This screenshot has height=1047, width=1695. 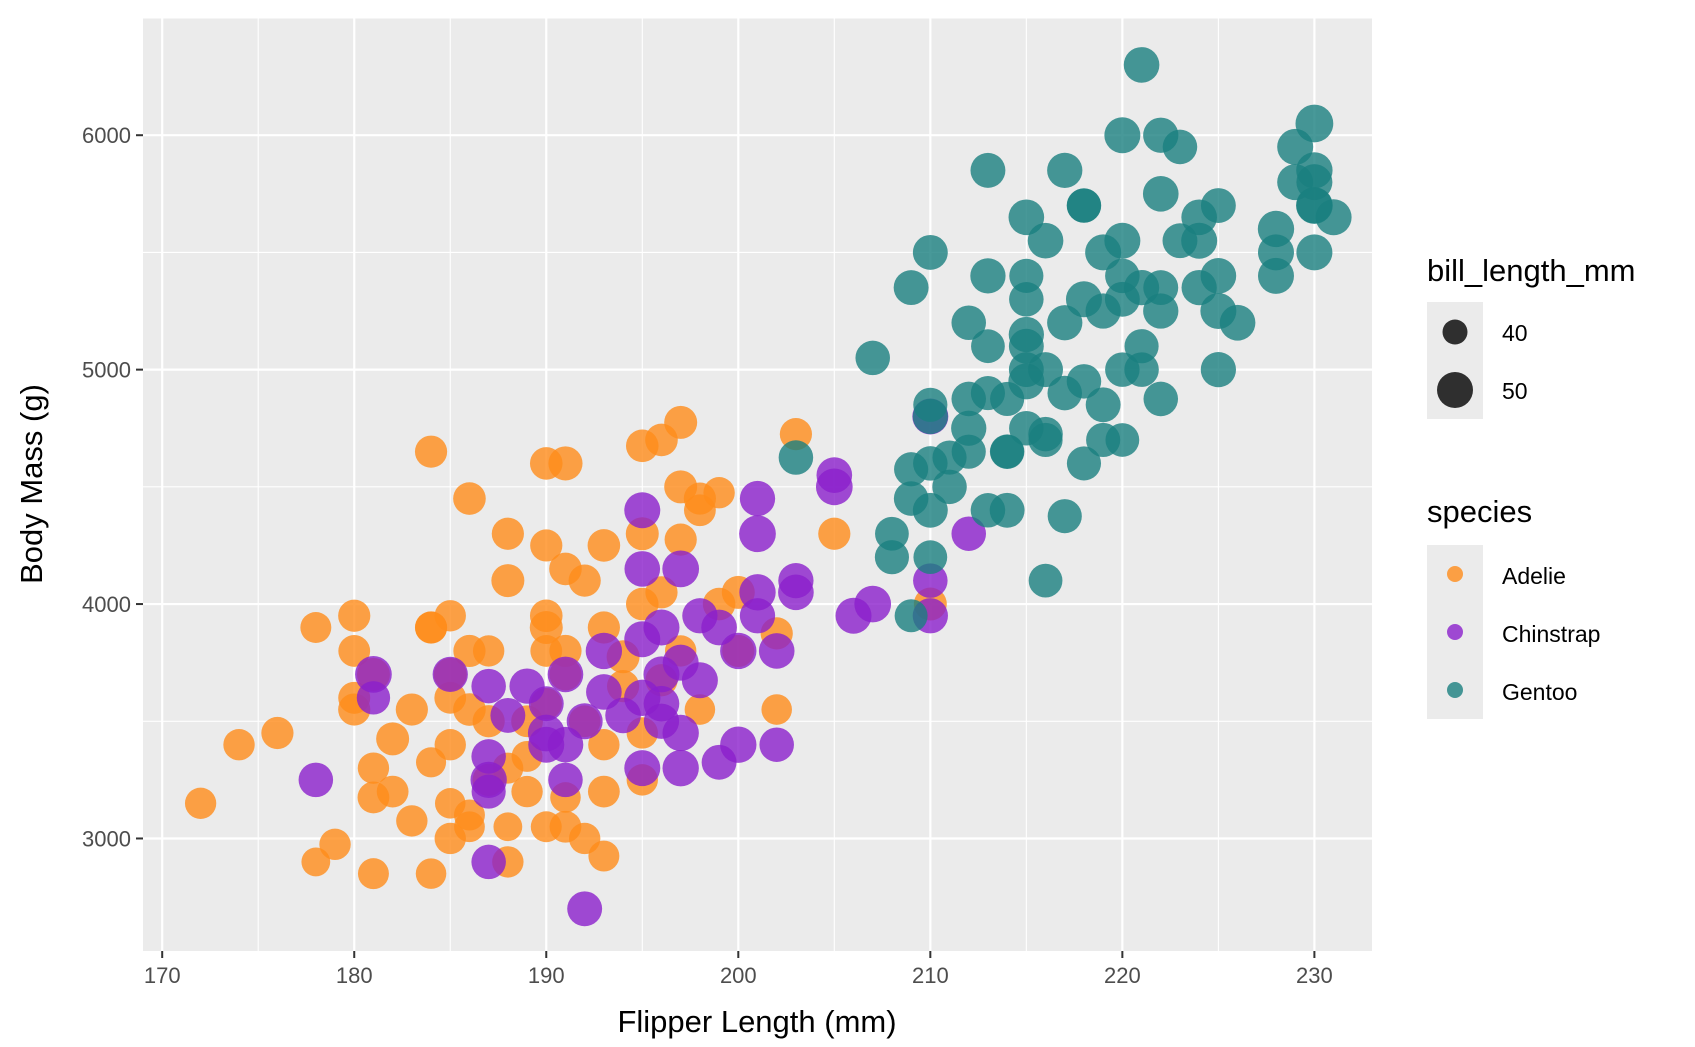 I want to click on x-tick-label: 180, so click(x=354, y=975).